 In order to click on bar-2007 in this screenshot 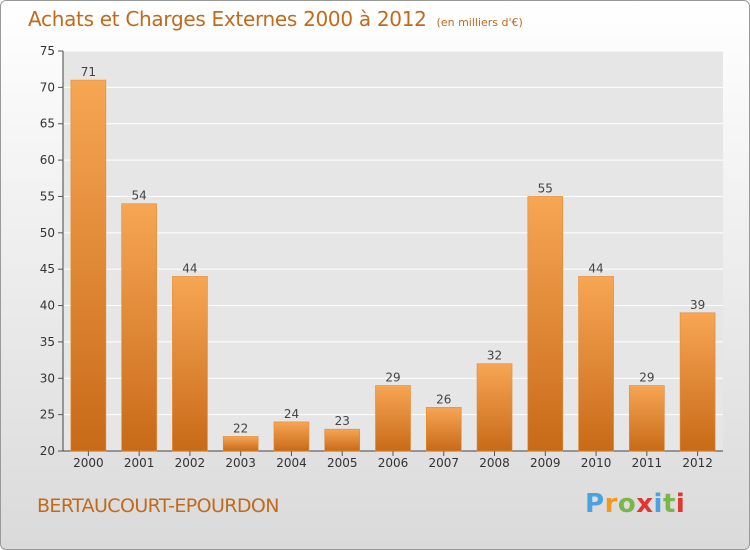, I will do `click(443, 429)`.